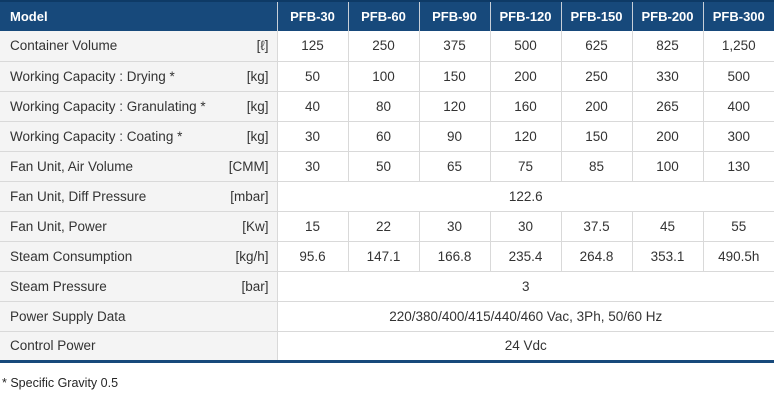 Image resolution: width=774 pixels, height=406 pixels. What do you see at coordinates (525, 286) in the screenshot?
I see `merged-value-cell: 3` at bounding box center [525, 286].